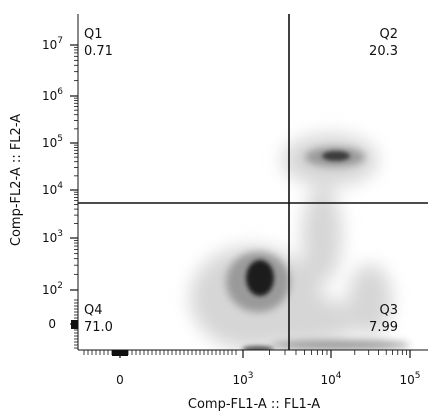  I want to click on q1-value: 0.71, so click(98, 51).